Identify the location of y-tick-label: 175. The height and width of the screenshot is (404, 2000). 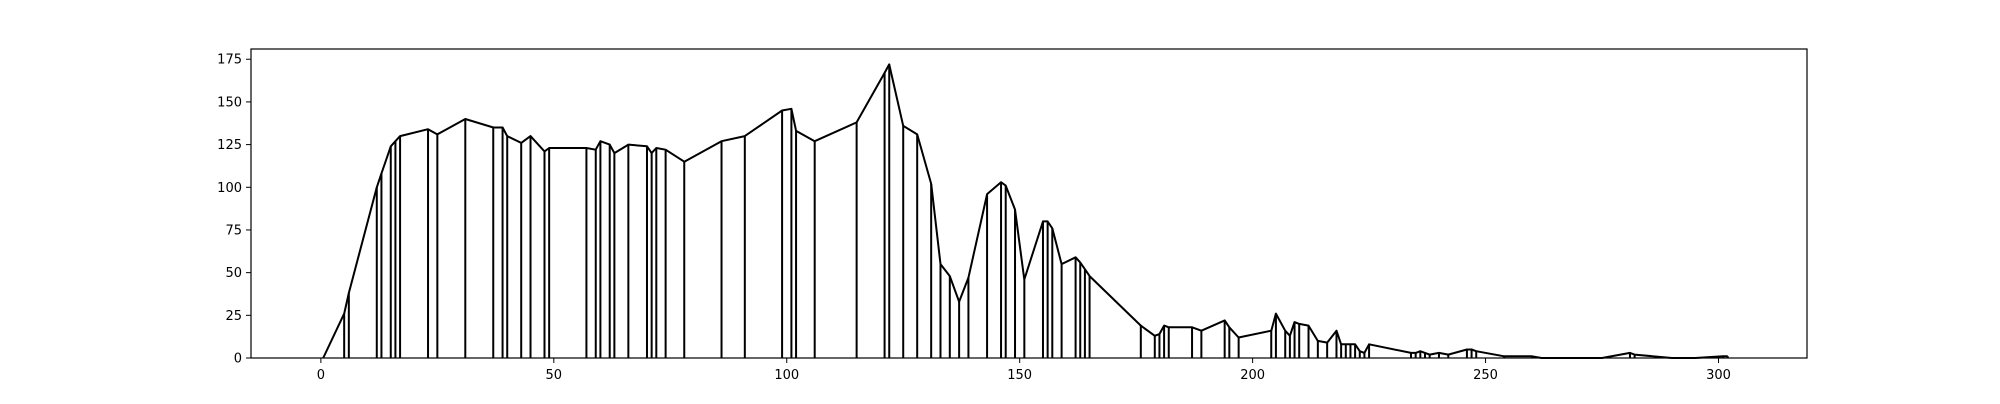
(229, 60).